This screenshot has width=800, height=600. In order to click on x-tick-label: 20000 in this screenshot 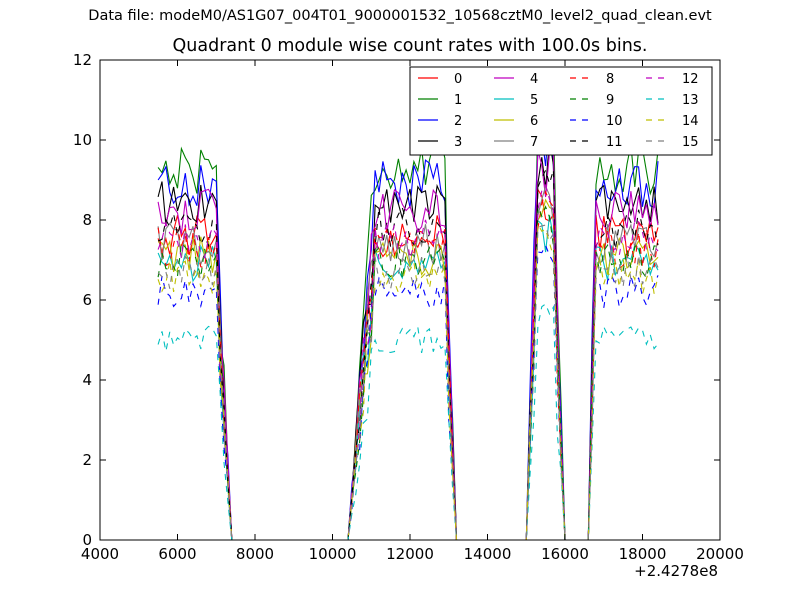, I will do `click(720, 554)`.